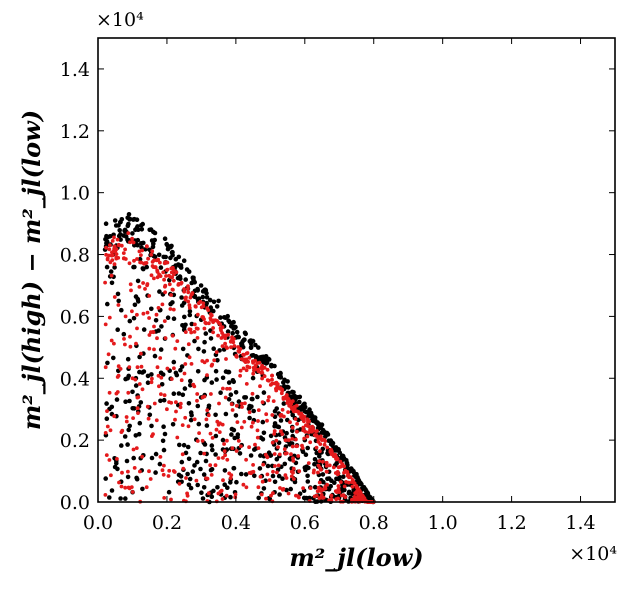  I want to click on x-tick-label: 0.8, so click(374, 523).